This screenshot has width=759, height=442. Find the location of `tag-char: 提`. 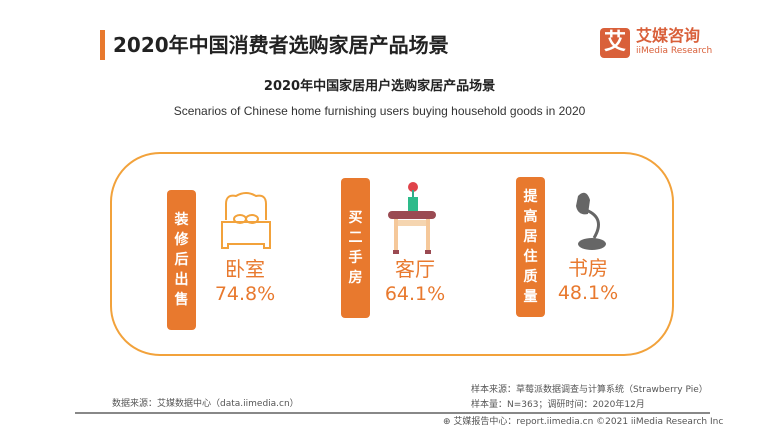

tag-char: 提 is located at coordinates (530, 197).